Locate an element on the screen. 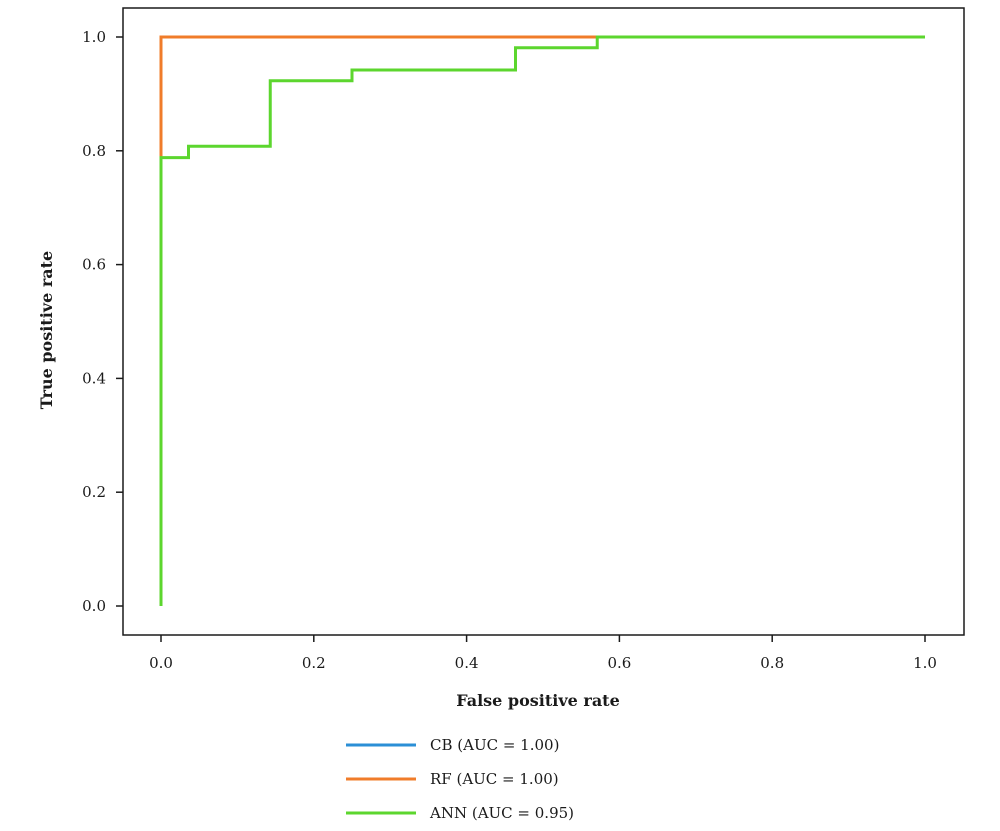 This screenshot has width=1000, height=831. y-tick-label: 0.4 is located at coordinates (94, 378).